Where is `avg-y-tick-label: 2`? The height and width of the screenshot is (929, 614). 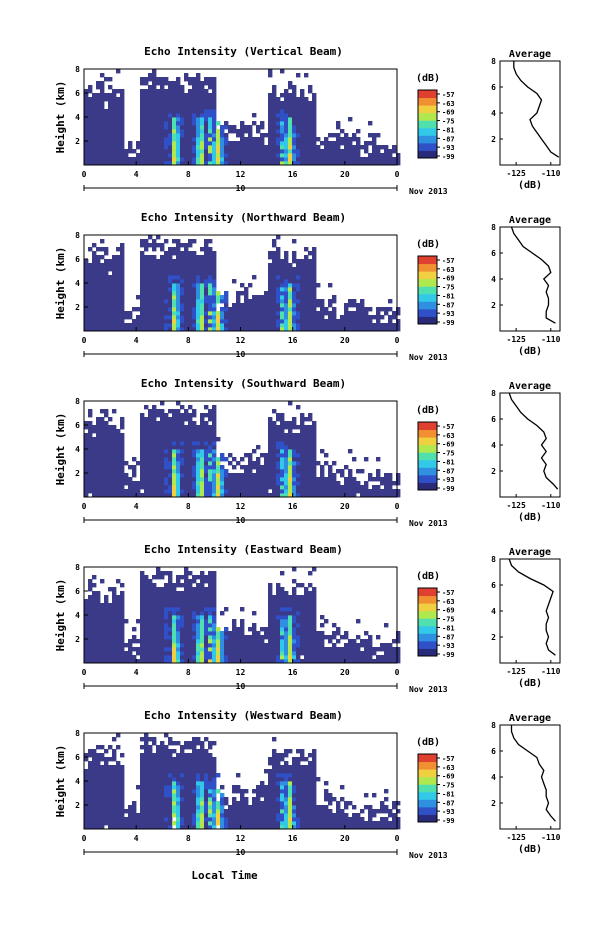
avg-y-tick-label: 2 is located at coordinates (493, 139).